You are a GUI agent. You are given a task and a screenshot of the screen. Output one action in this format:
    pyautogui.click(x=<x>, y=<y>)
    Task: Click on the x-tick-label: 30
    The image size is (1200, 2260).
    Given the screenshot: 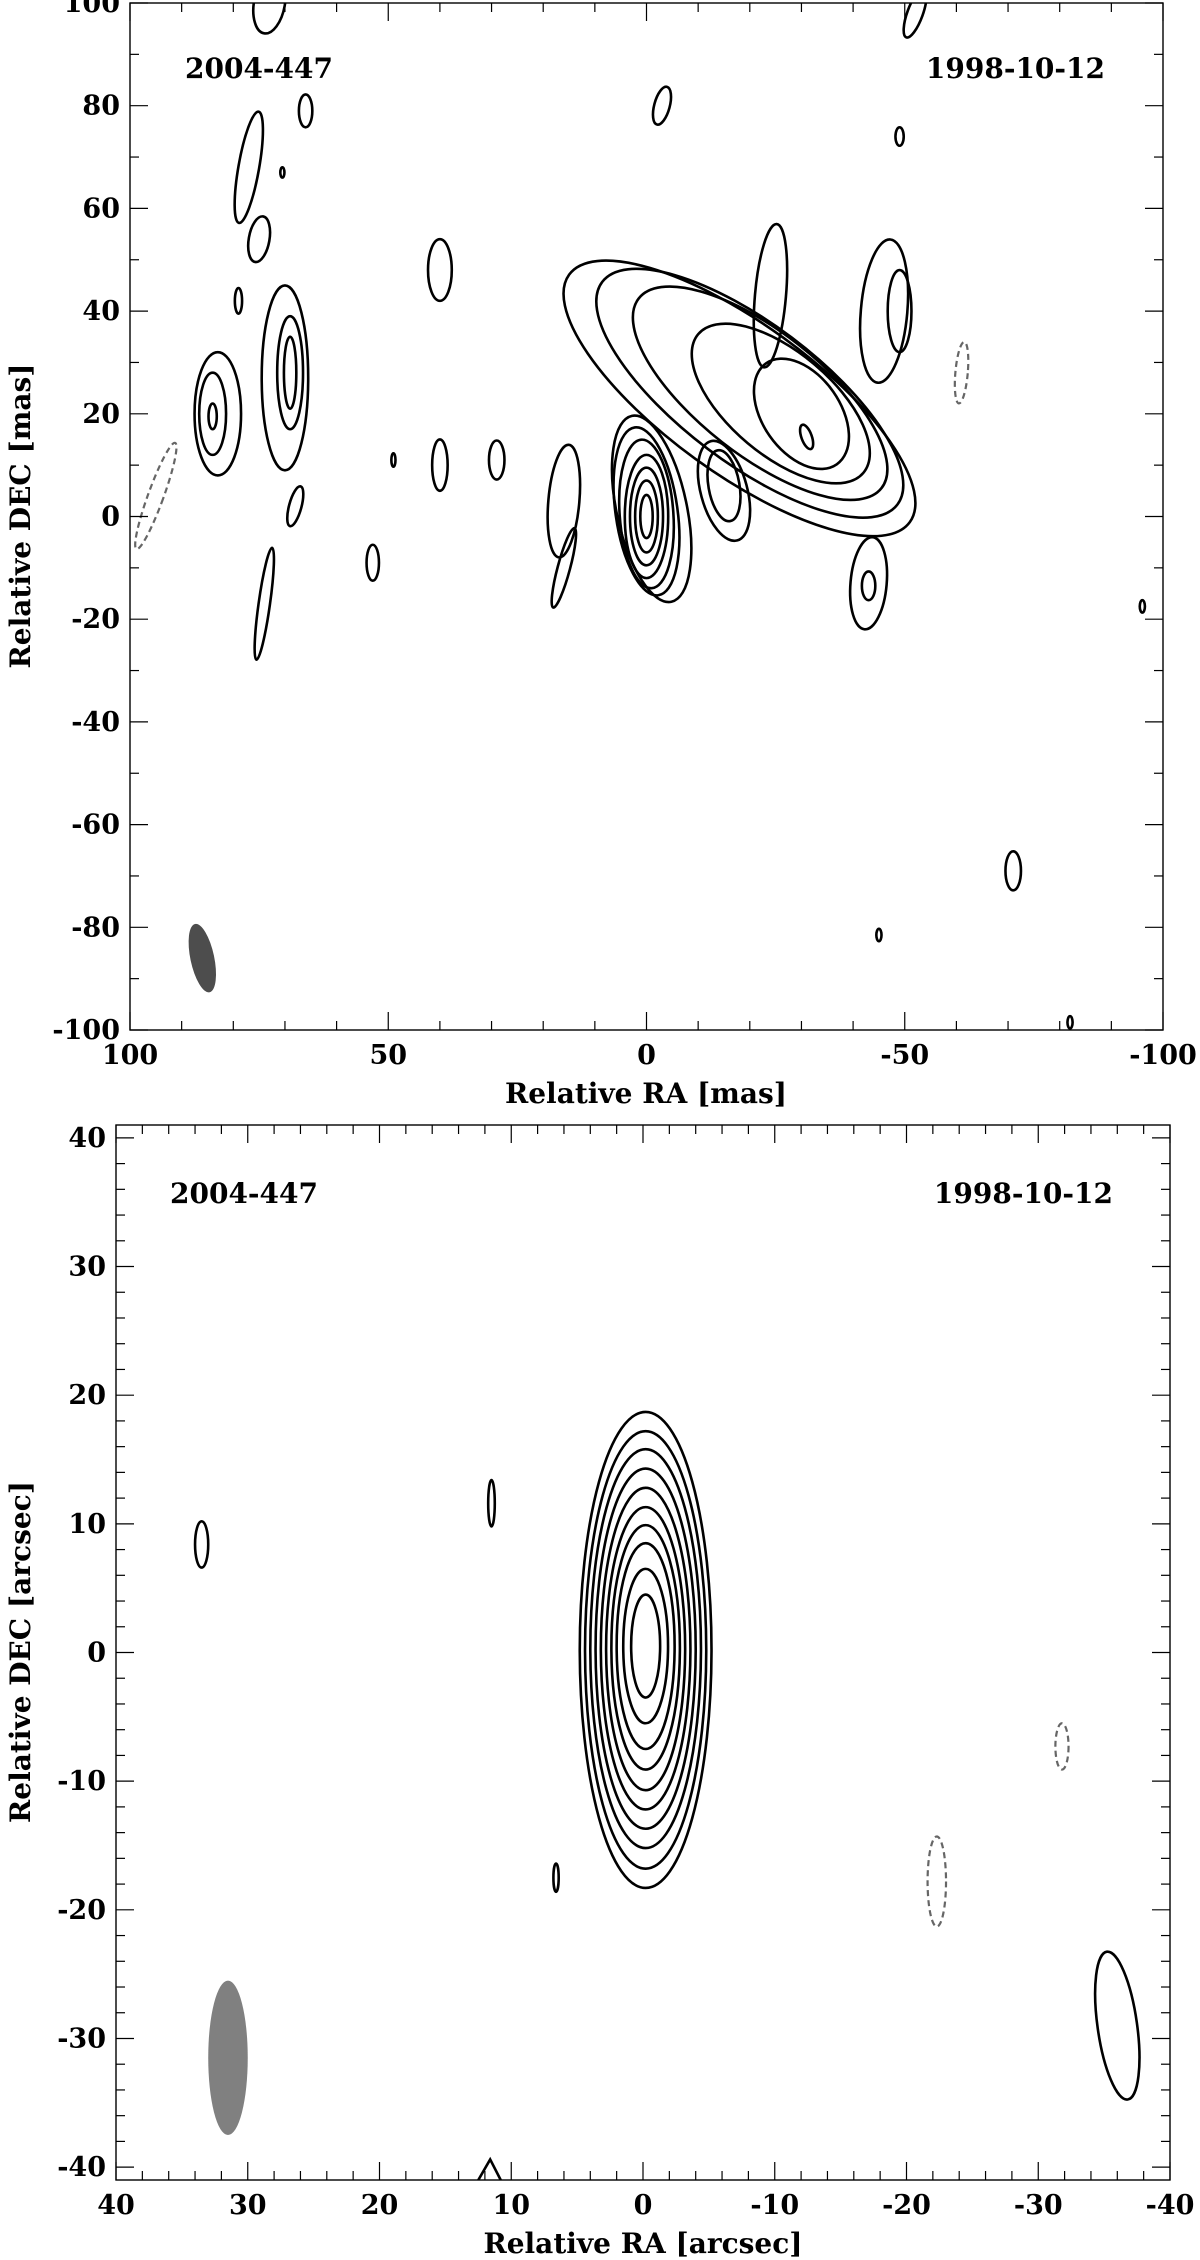 What is the action you would take?
    pyautogui.click(x=248, y=2205)
    